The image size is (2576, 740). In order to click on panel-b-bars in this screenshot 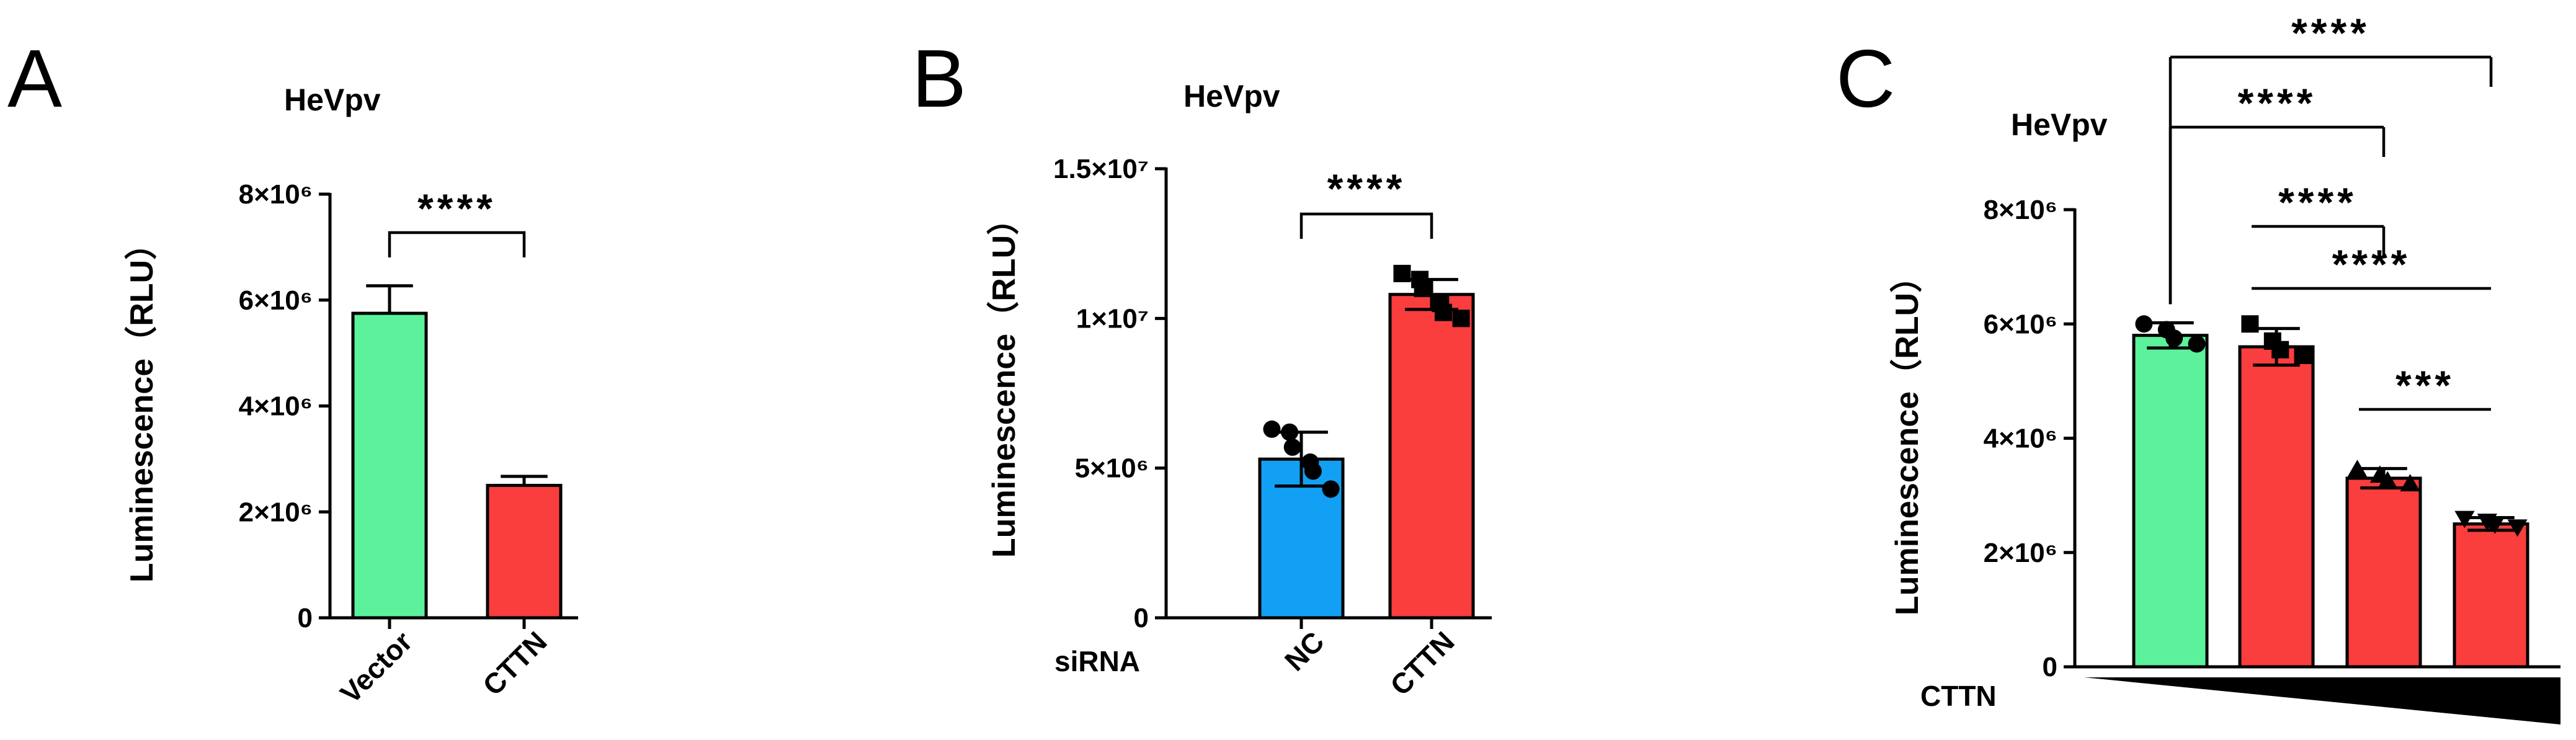, I will do `click(1367, 442)`.